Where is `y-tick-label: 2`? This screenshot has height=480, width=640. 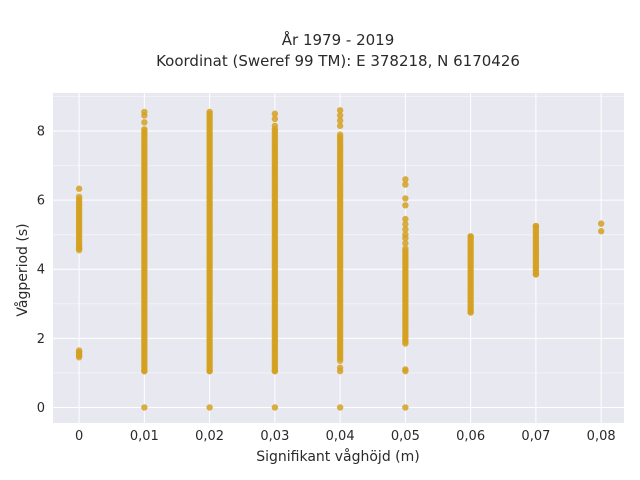 y-tick-label: 2 is located at coordinates (41, 339).